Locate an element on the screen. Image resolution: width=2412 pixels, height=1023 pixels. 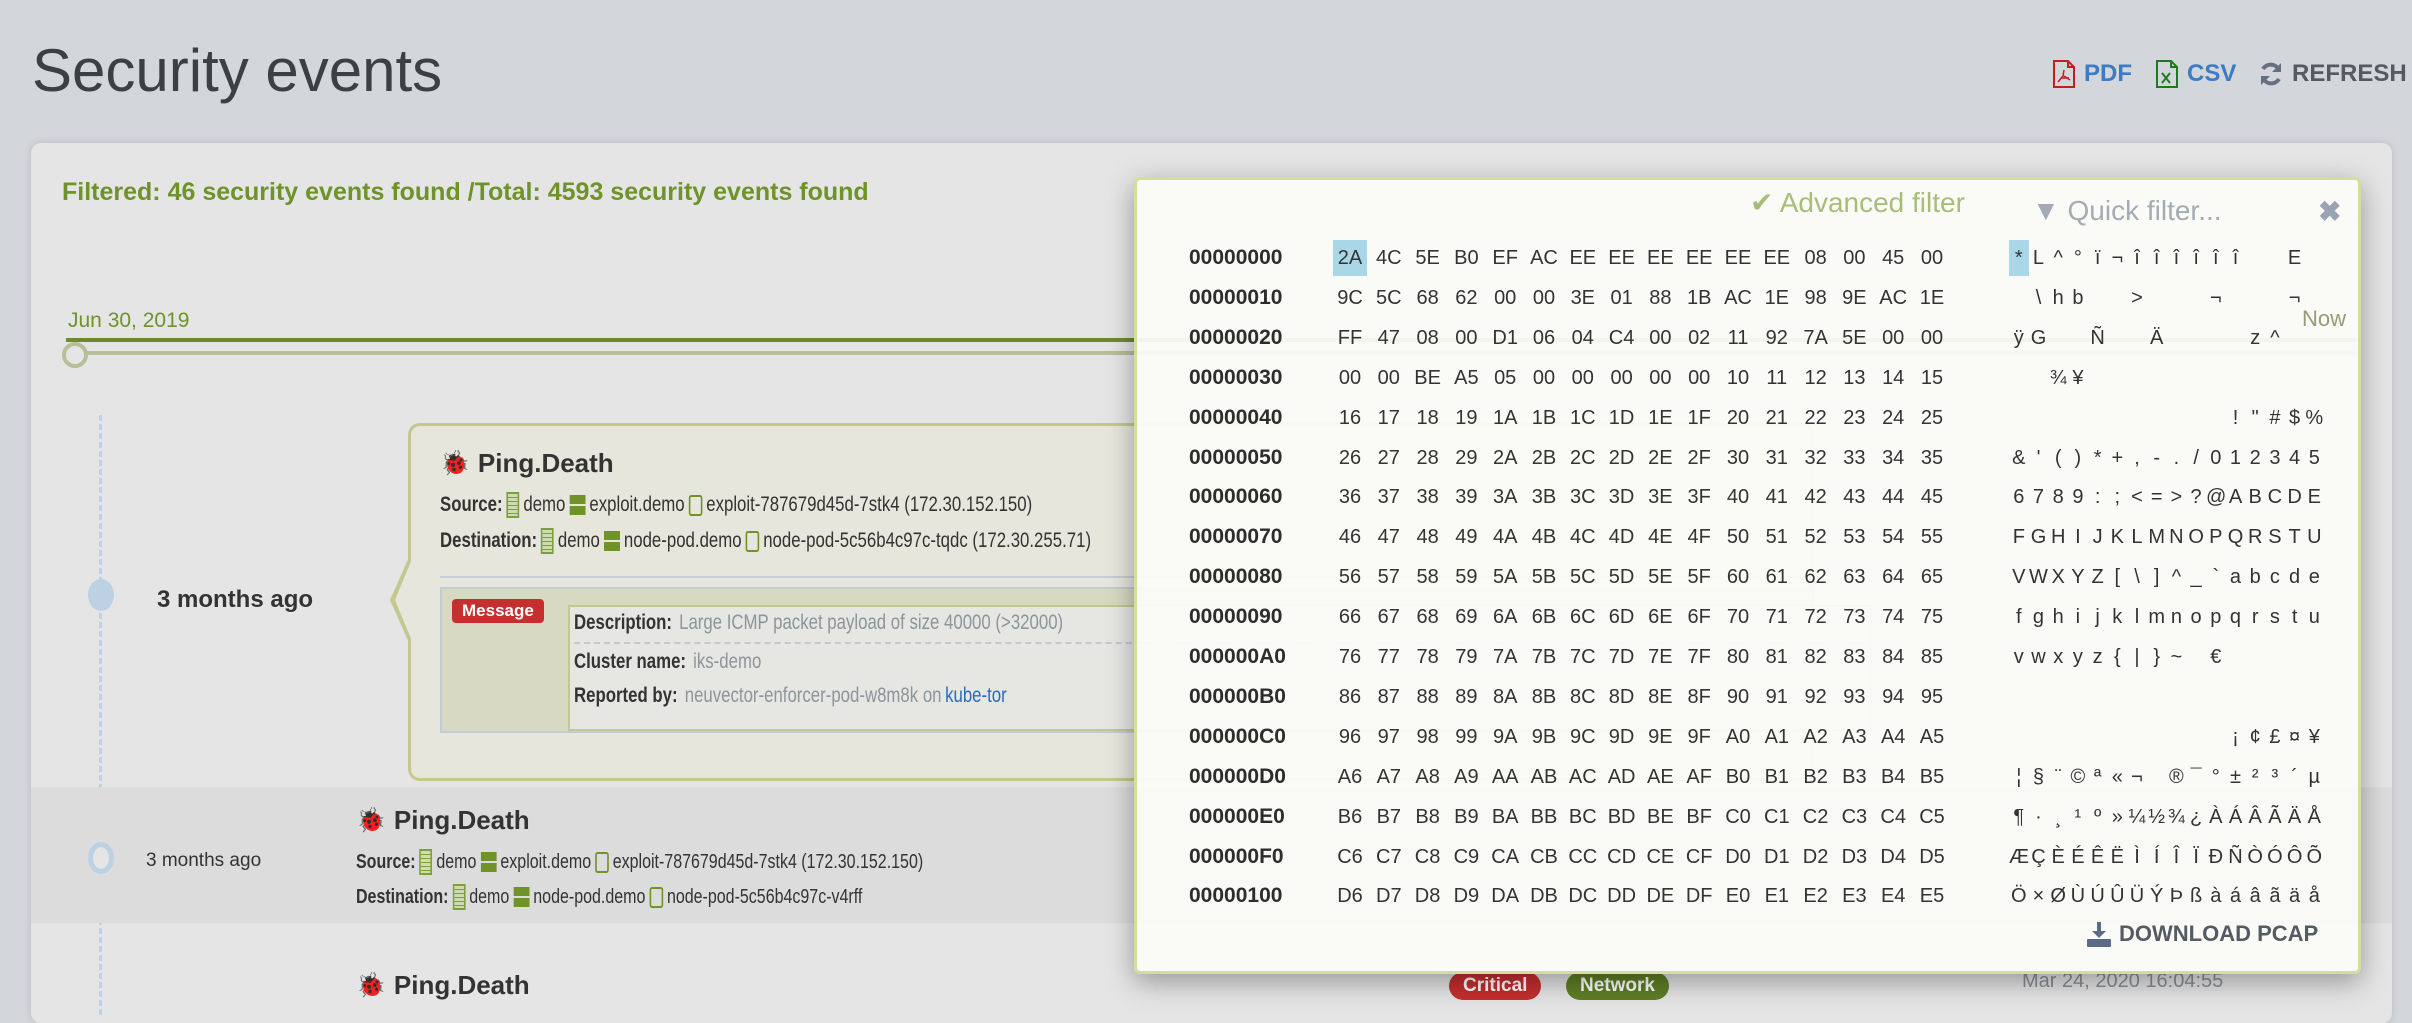
ascii-char: m is located at coordinates (2157, 617).